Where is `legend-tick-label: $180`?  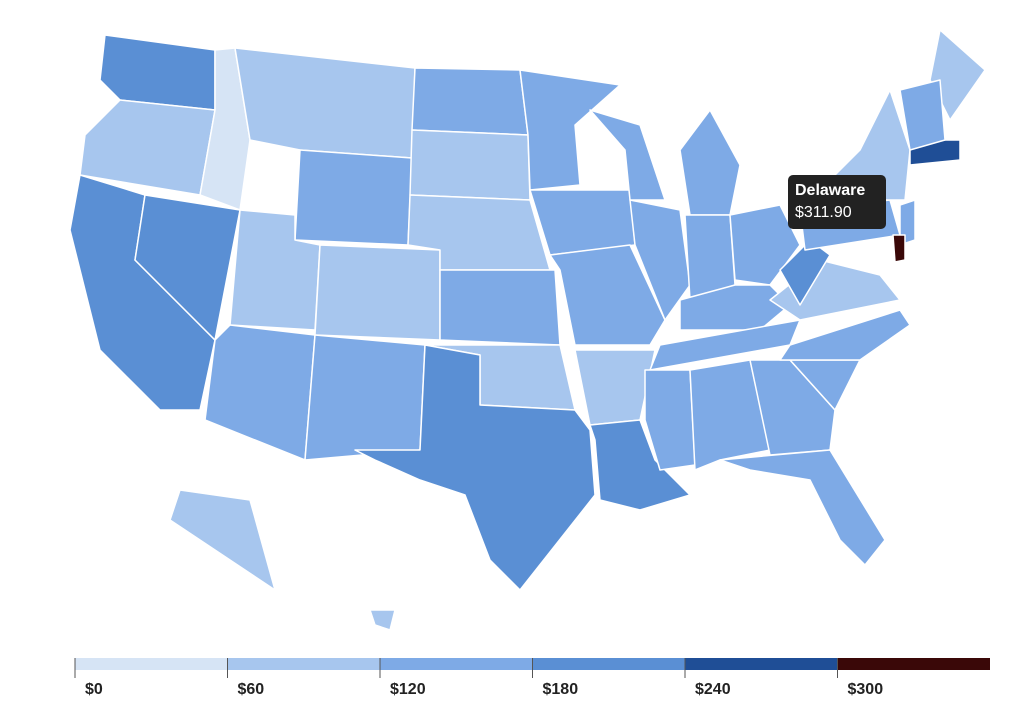 legend-tick-label: $180 is located at coordinates (561, 689).